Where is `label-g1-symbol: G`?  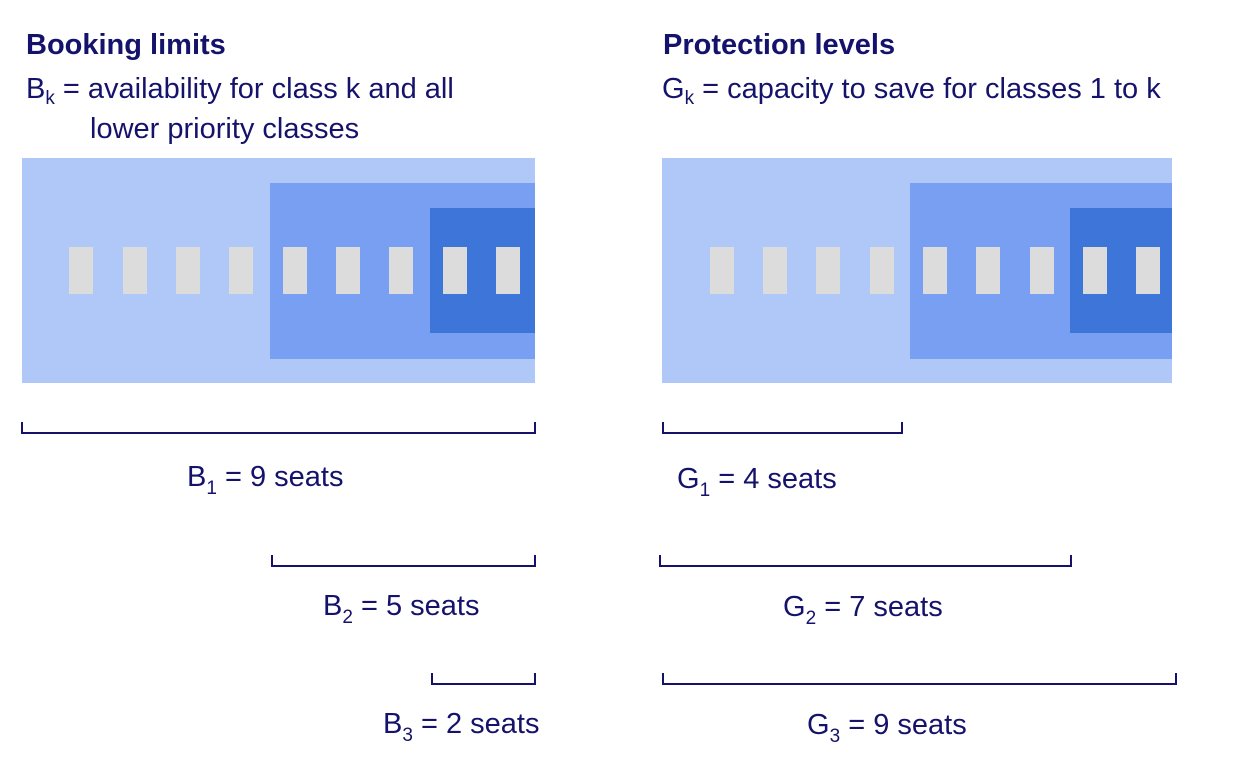
label-g1-symbol: G is located at coordinates (688, 479).